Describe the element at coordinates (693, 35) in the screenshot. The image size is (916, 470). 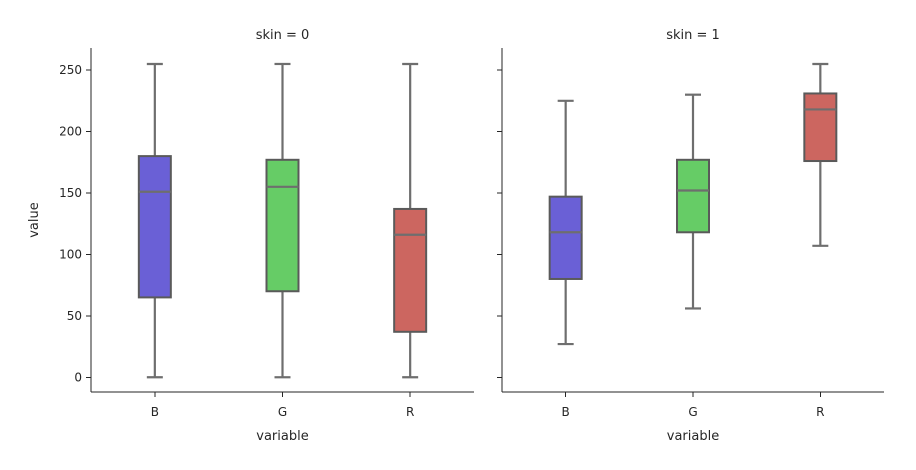
I see `panel-title-2: skin = 1` at that location.